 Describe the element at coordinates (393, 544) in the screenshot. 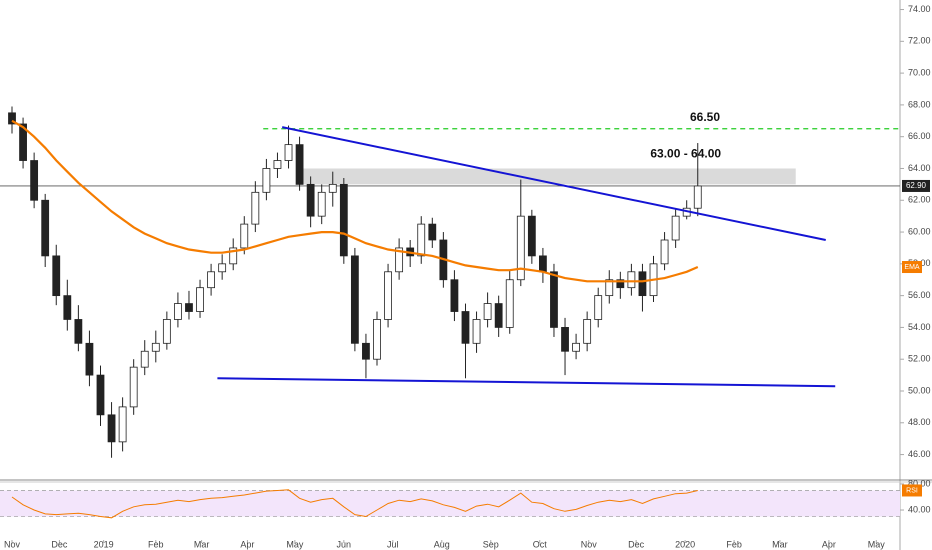

I see `x-tick-label: Jul` at that location.